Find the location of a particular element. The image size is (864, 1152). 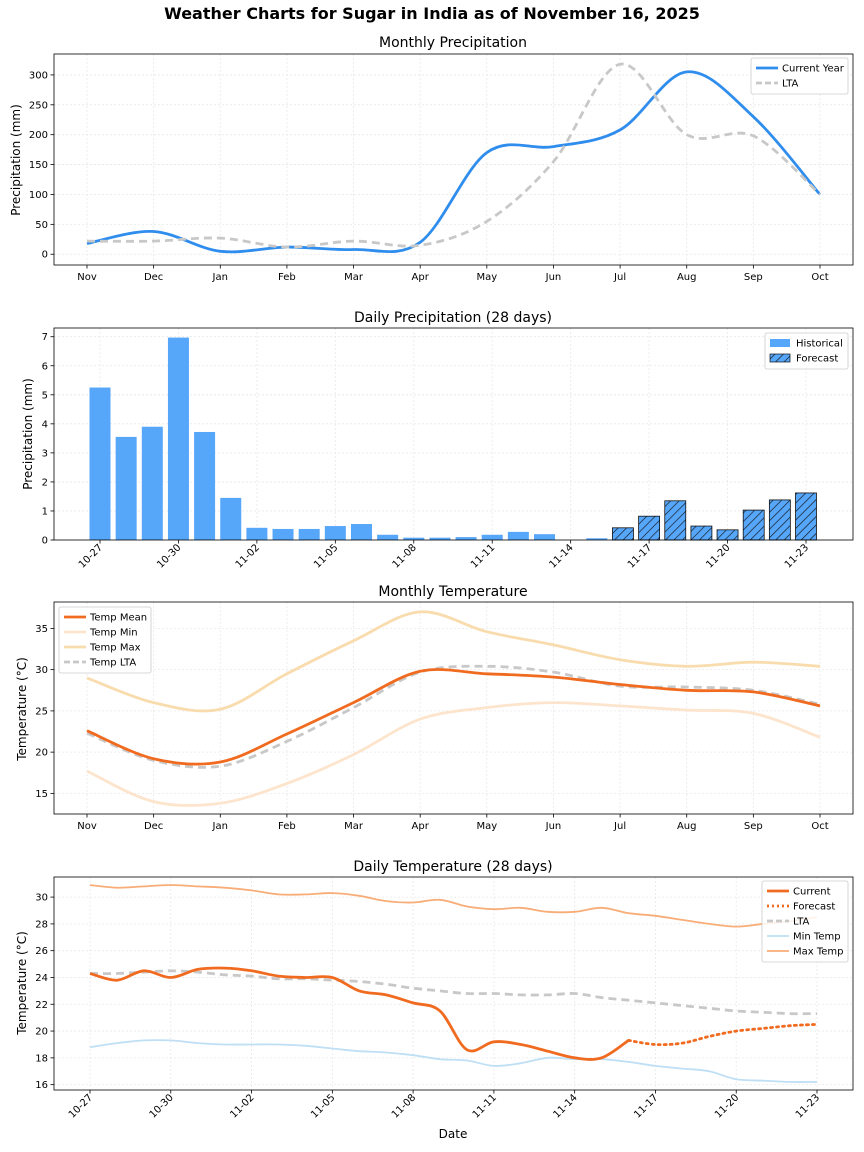

daily-precipitation-title: Daily Precipitation (28 days) is located at coordinates (453, 318).